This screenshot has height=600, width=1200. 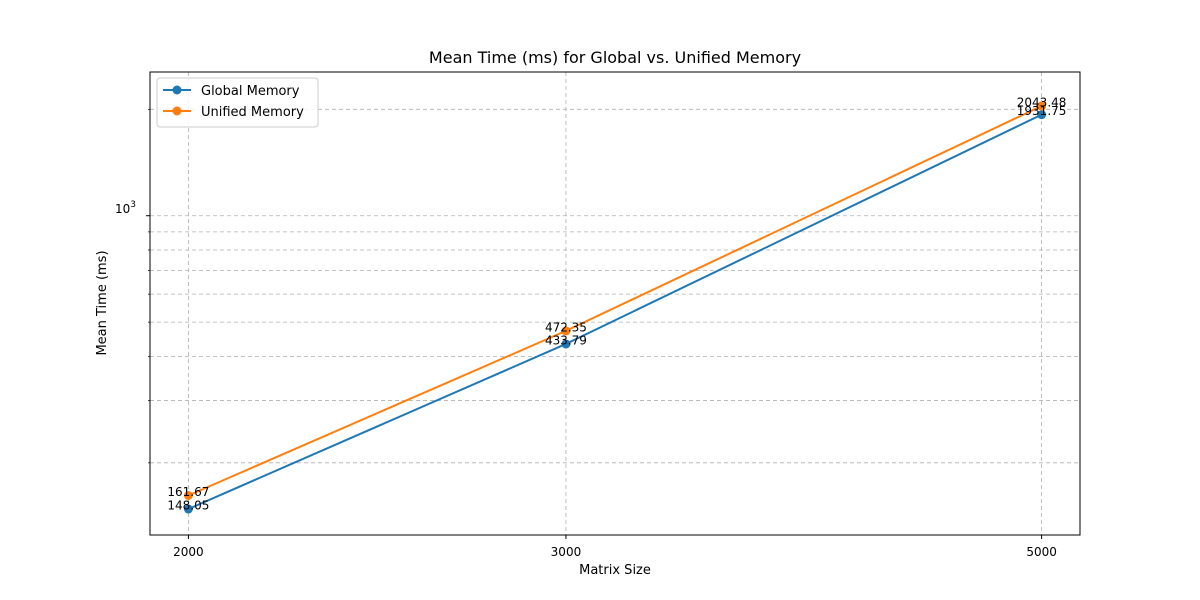 What do you see at coordinates (102, 302) in the screenshot?
I see `y-axis-label: Mean Time (ms)` at bounding box center [102, 302].